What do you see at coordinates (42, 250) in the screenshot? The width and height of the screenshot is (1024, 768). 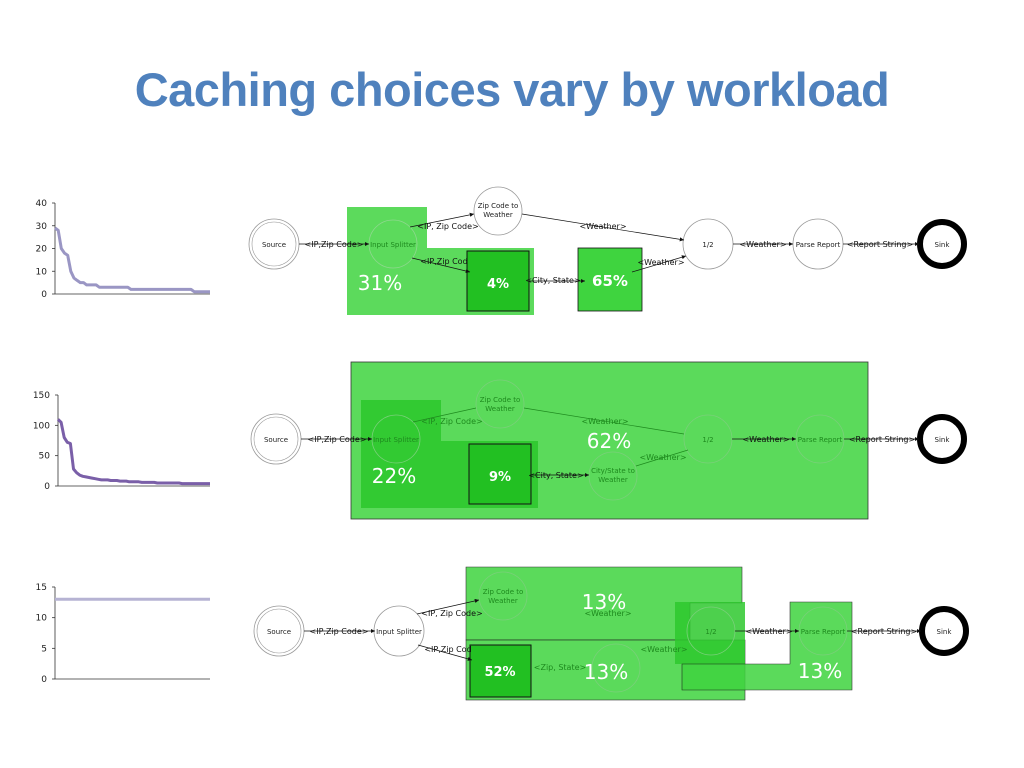 I see `y-tick-label: 20` at bounding box center [42, 250].